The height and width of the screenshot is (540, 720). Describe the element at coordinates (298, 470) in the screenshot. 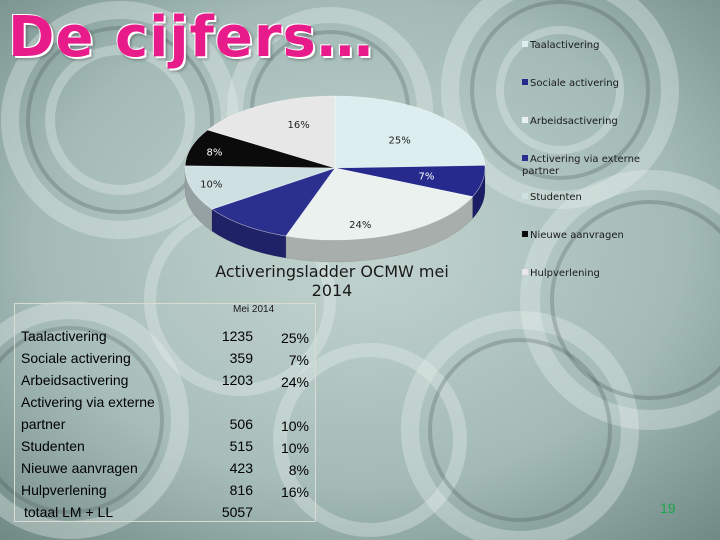

I see `table-percent-nieuwe-aanvragen: 8%` at that location.